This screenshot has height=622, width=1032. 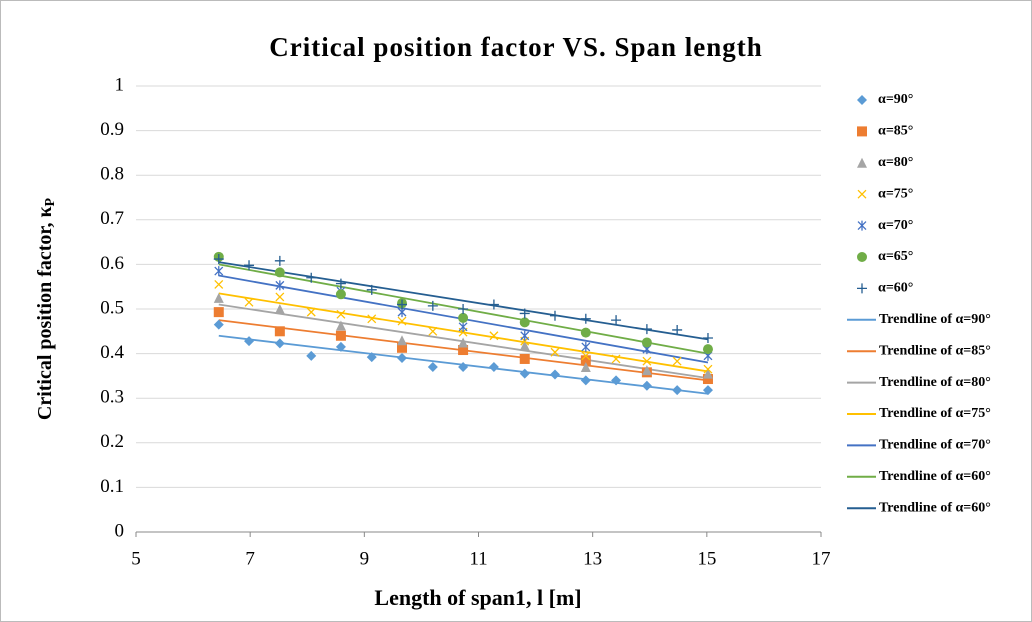 I want to click on trendline, so click(x=463, y=301).